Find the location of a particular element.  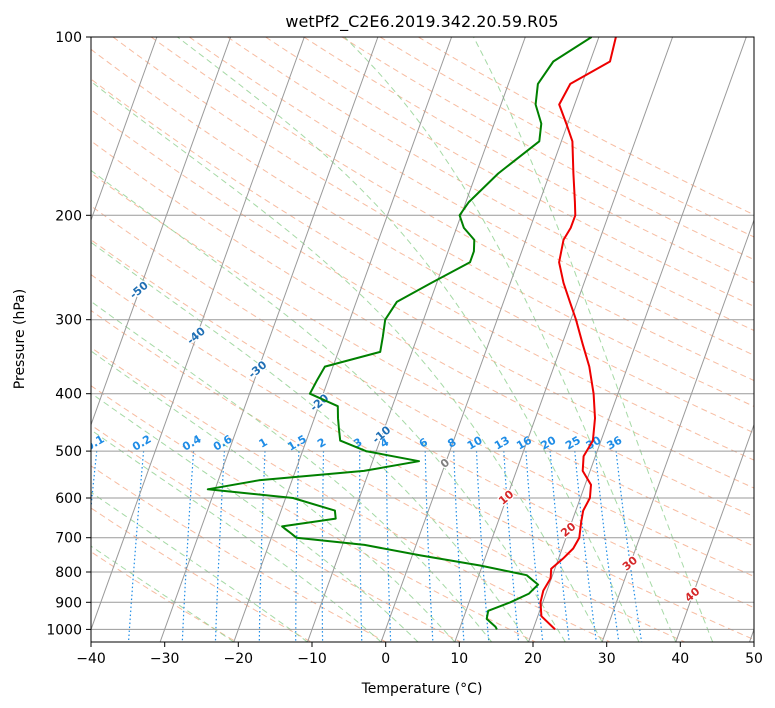

x-tick-label: −40 is located at coordinates (91, 659).